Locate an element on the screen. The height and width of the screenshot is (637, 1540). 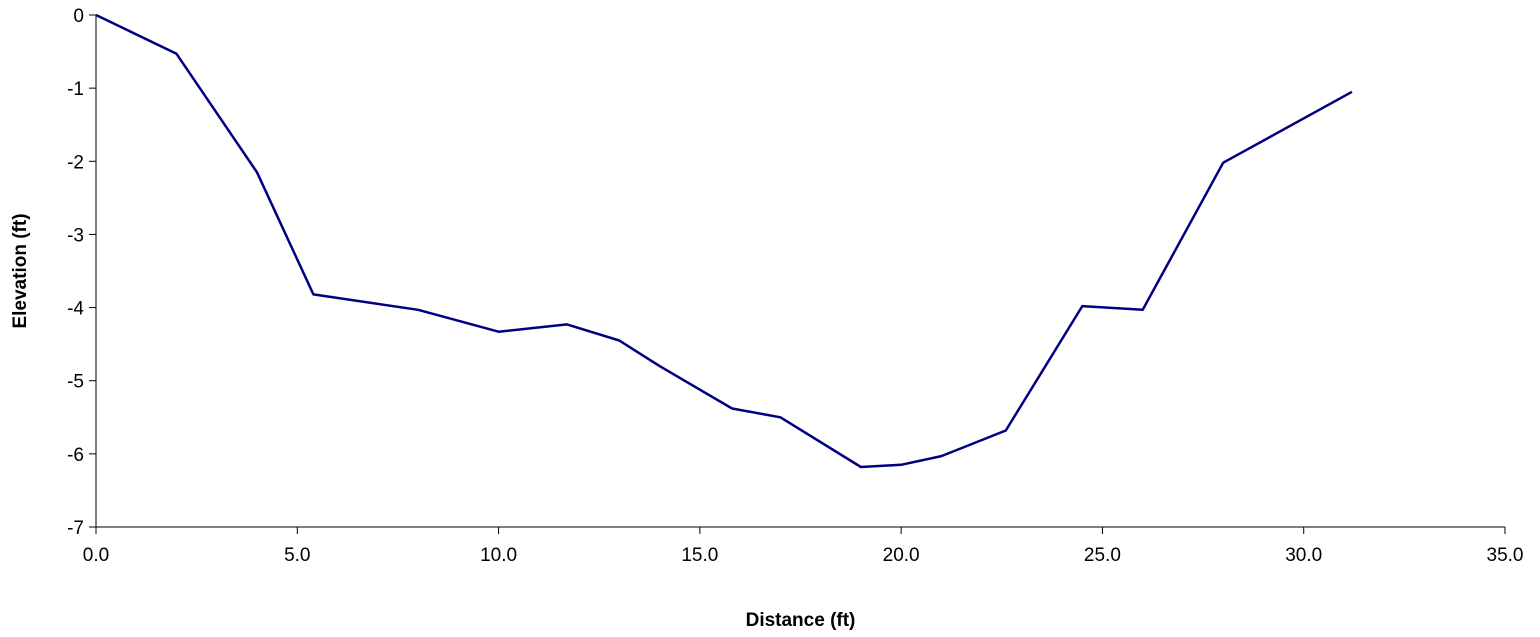
x-tick-label: 10.0 is located at coordinates (498, 555).